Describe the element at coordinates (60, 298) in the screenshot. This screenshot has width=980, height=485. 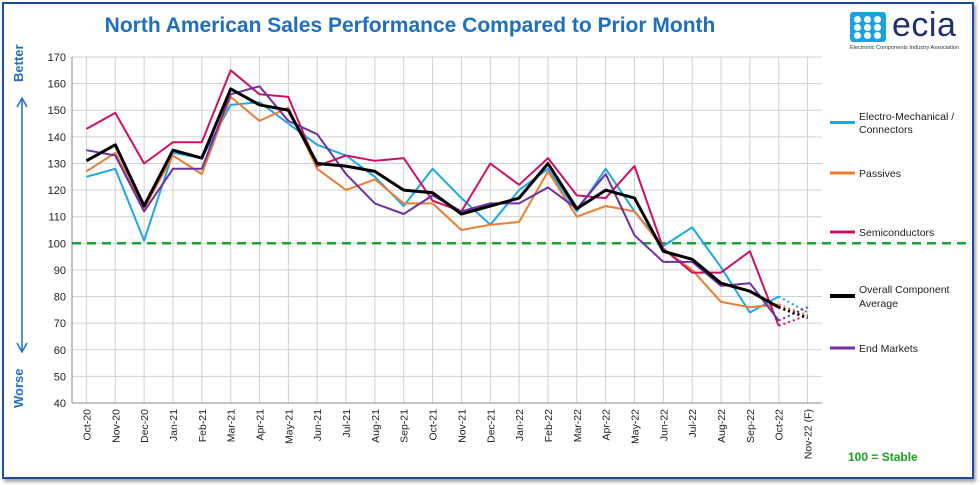
I see `y-tick-label: 80` at that location.